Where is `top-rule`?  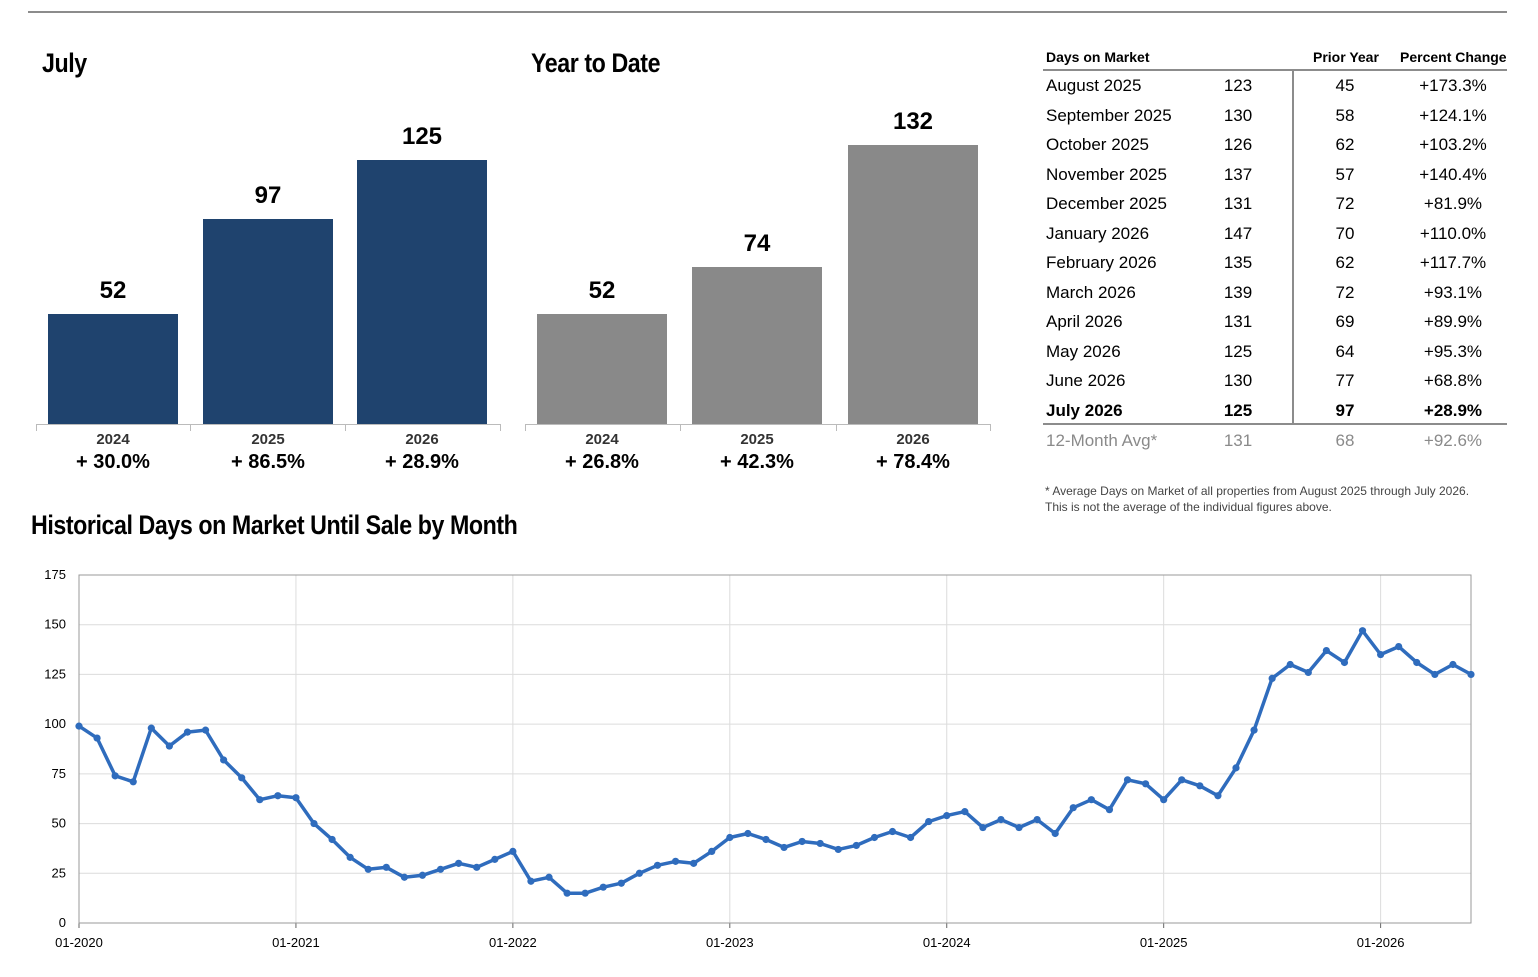
top-rule is located at coordinates (767, 12).